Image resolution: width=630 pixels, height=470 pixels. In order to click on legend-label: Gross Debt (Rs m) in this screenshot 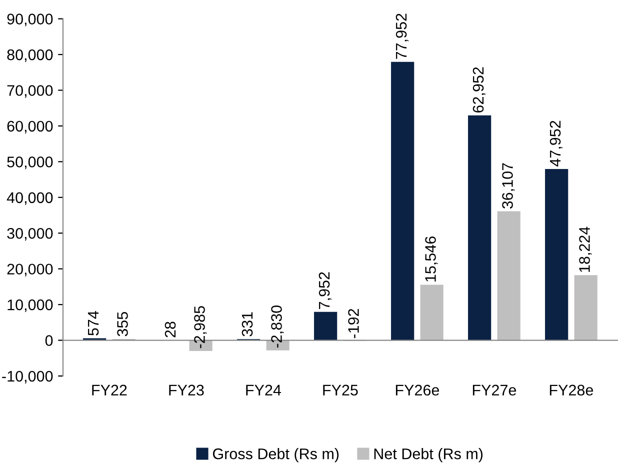, I will do `click(275, 455)`.